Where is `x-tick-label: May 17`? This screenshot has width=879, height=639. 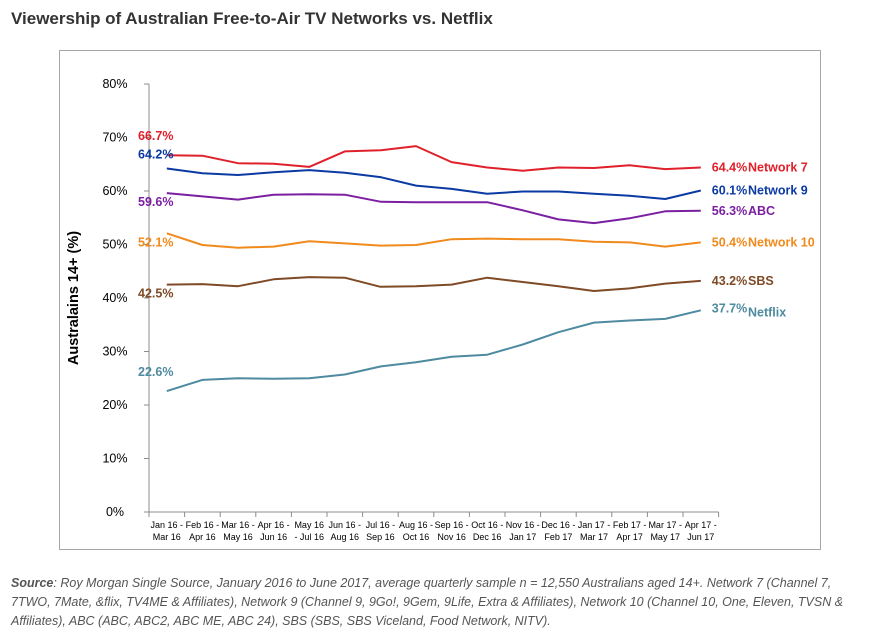
x-tick-label: May 17 is located at coordinates (665, 537).